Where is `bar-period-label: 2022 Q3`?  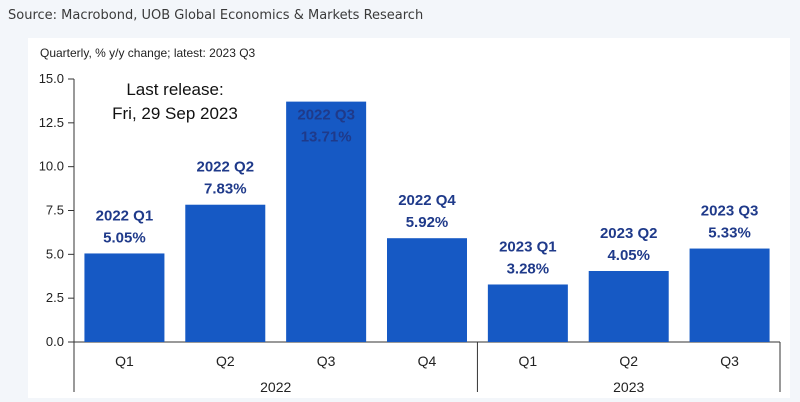 bar-period-label: 2022 Q3 is located at coordinates (326, 115).